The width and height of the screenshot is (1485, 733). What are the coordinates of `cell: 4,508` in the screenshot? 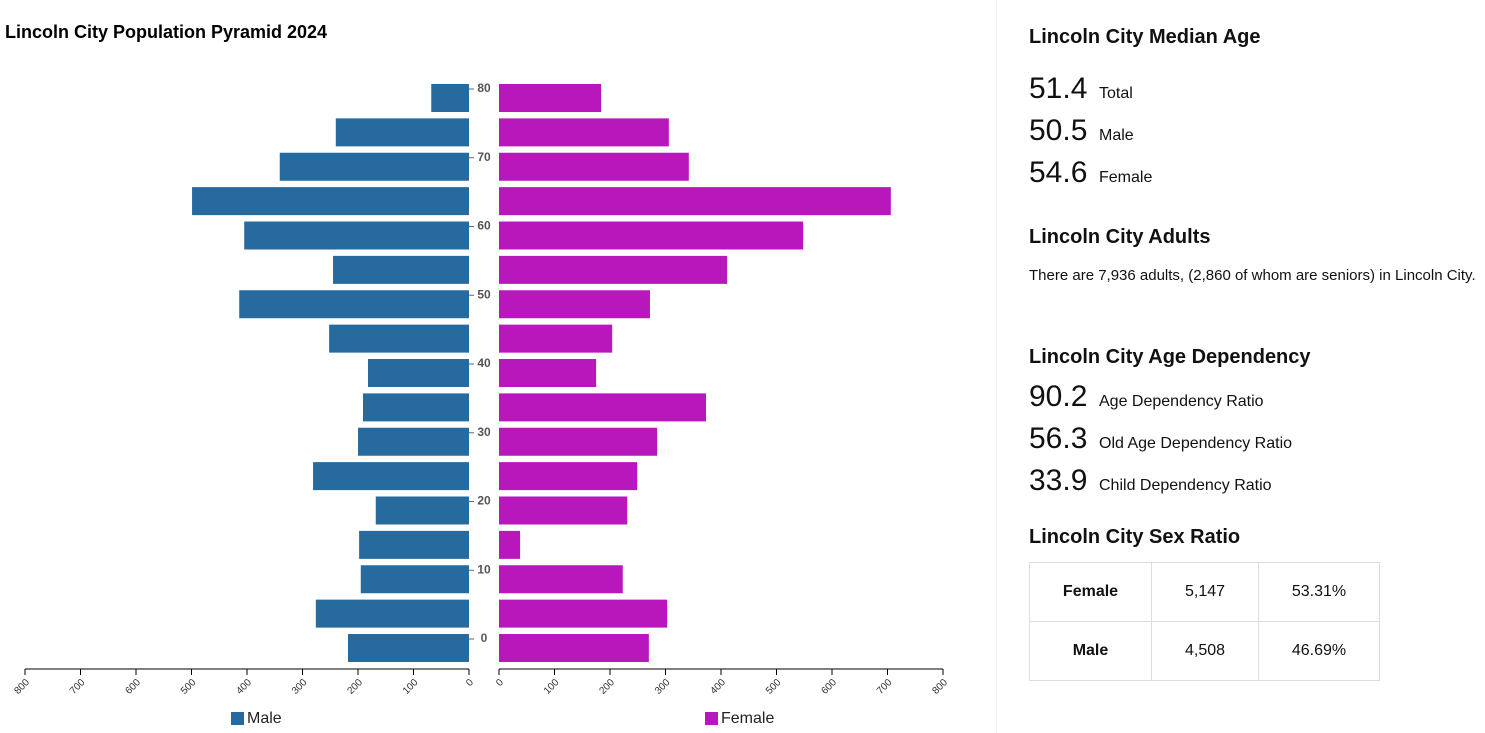 It's located at (1205, 651).